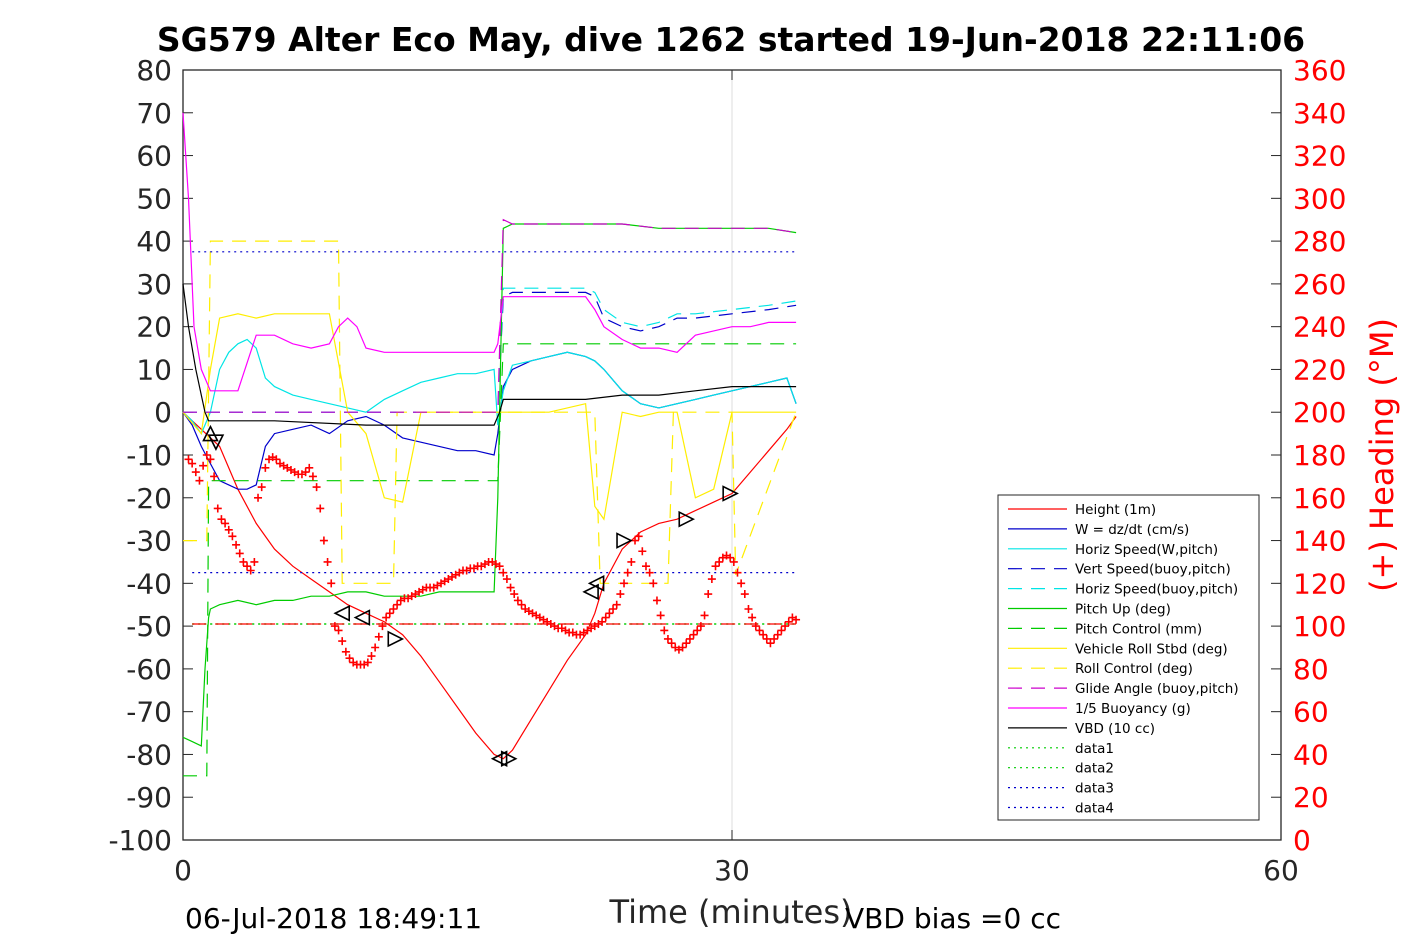 The height and width of the screenshot is (945, 1417). Describe the element at coordinates (1153, 570) in the screenshot. I see `legend-label: Vert Speed(buoy,pitch)` at that location.